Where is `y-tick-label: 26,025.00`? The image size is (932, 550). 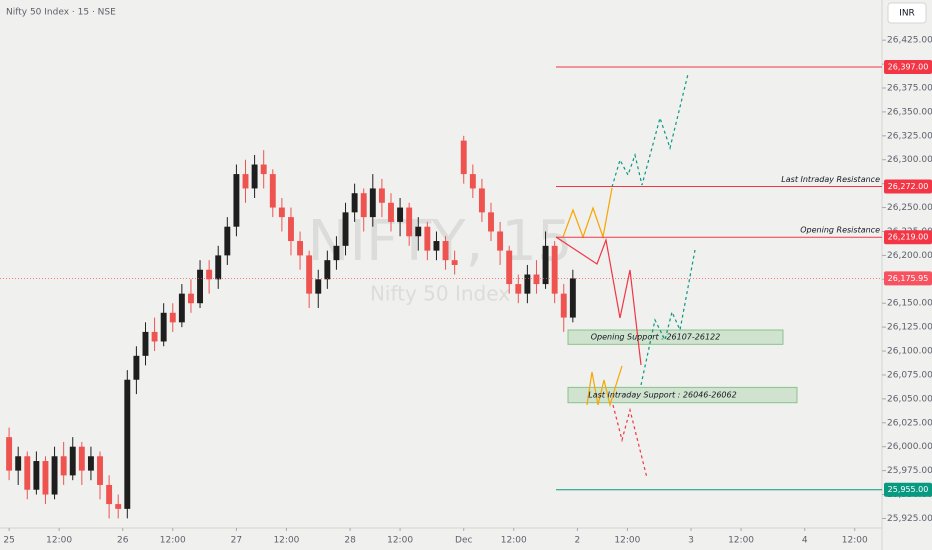
y-tick-label: 26,025.00 is located at coordinates (909, 423).